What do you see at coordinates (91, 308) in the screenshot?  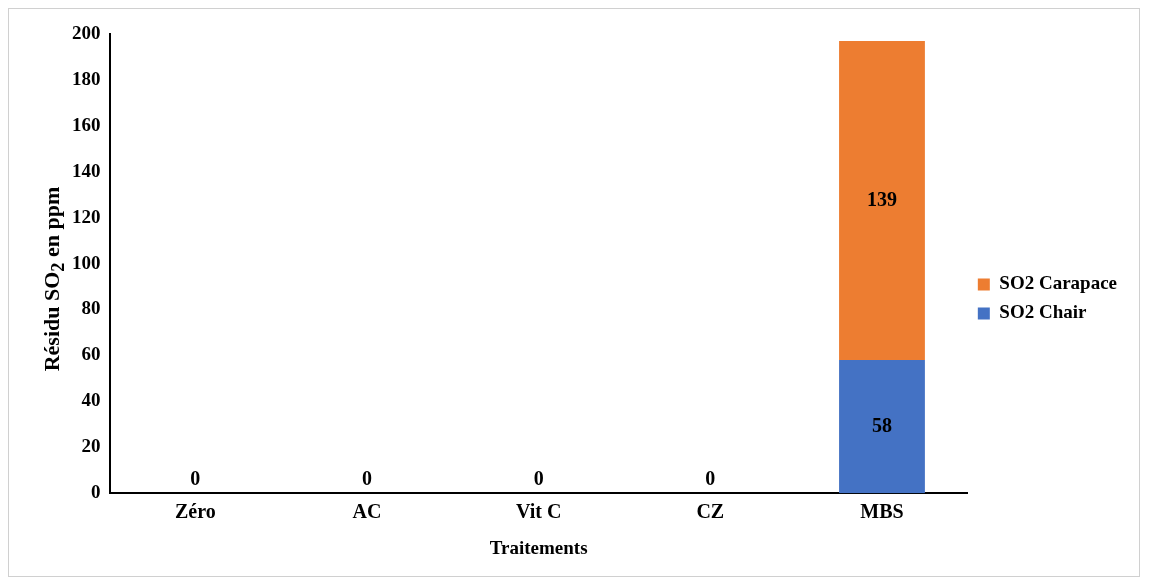 I see `y-tick-label: 80` at bounding box center [91, 308].